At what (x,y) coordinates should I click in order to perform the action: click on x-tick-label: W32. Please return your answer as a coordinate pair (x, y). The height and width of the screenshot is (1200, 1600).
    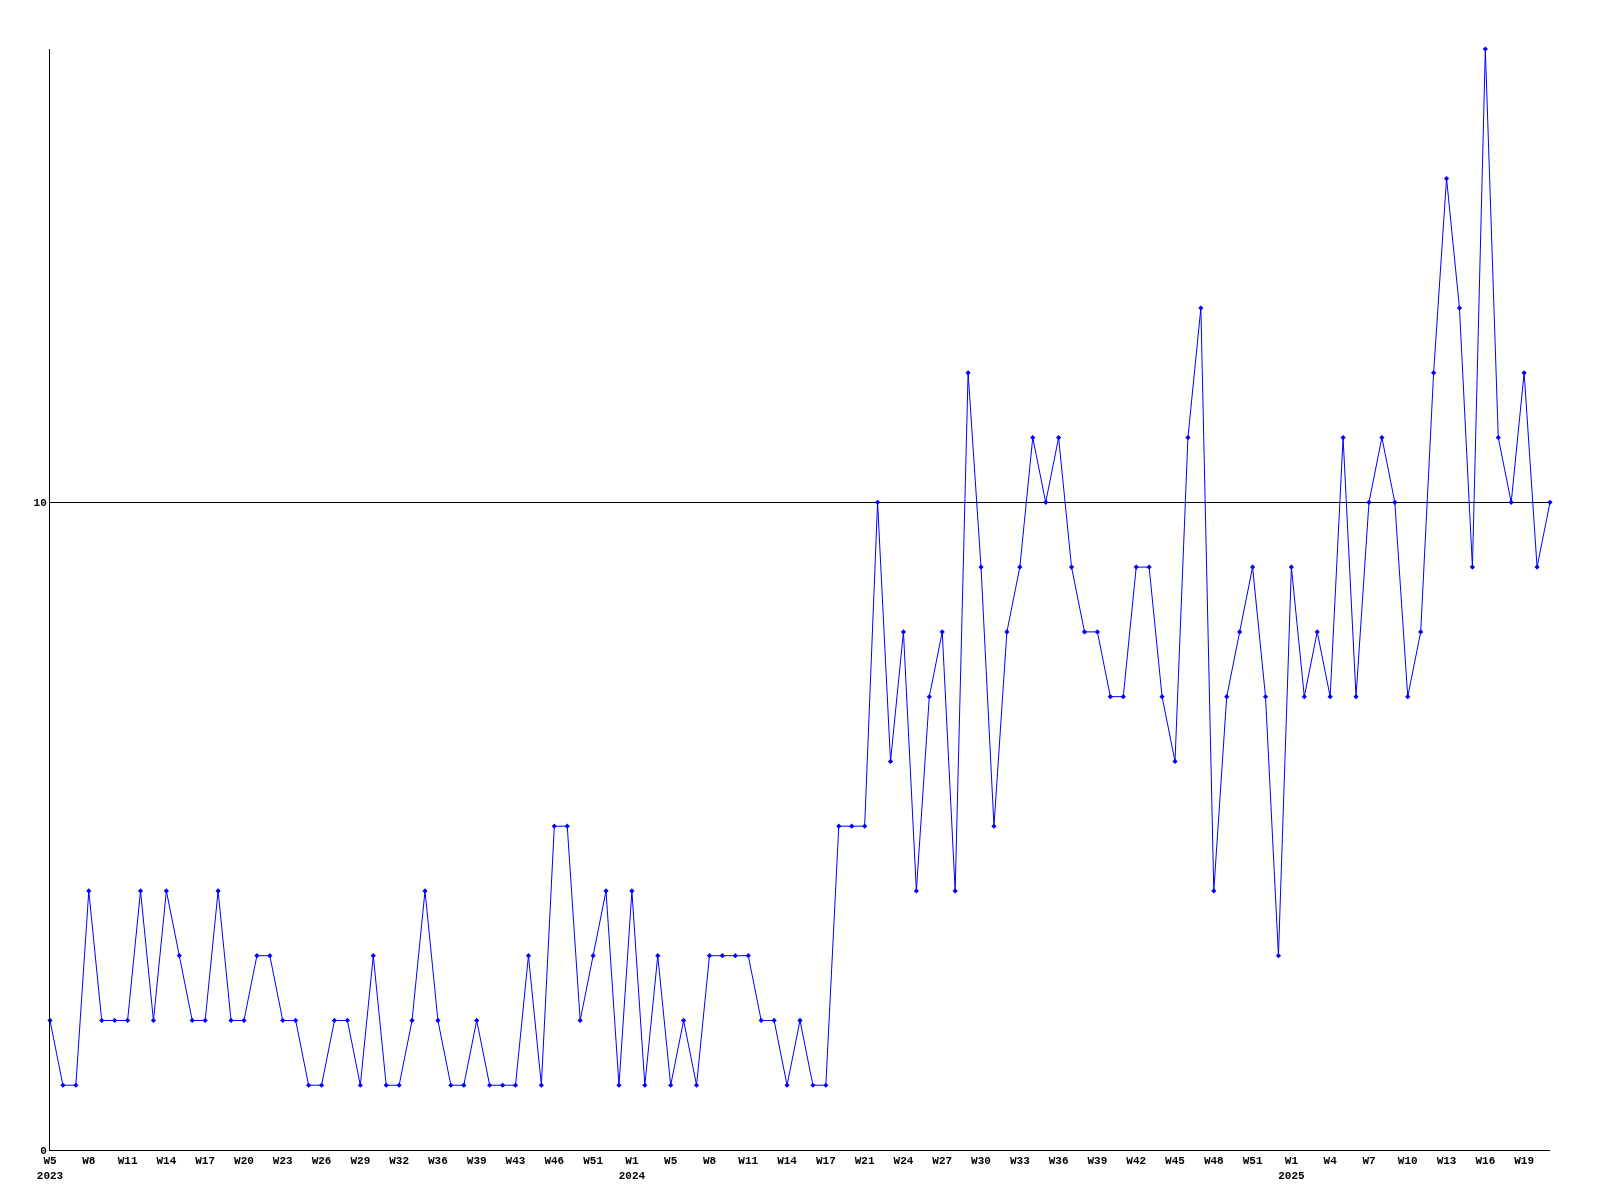
    Looking at the image, I should click on (399, 1161).